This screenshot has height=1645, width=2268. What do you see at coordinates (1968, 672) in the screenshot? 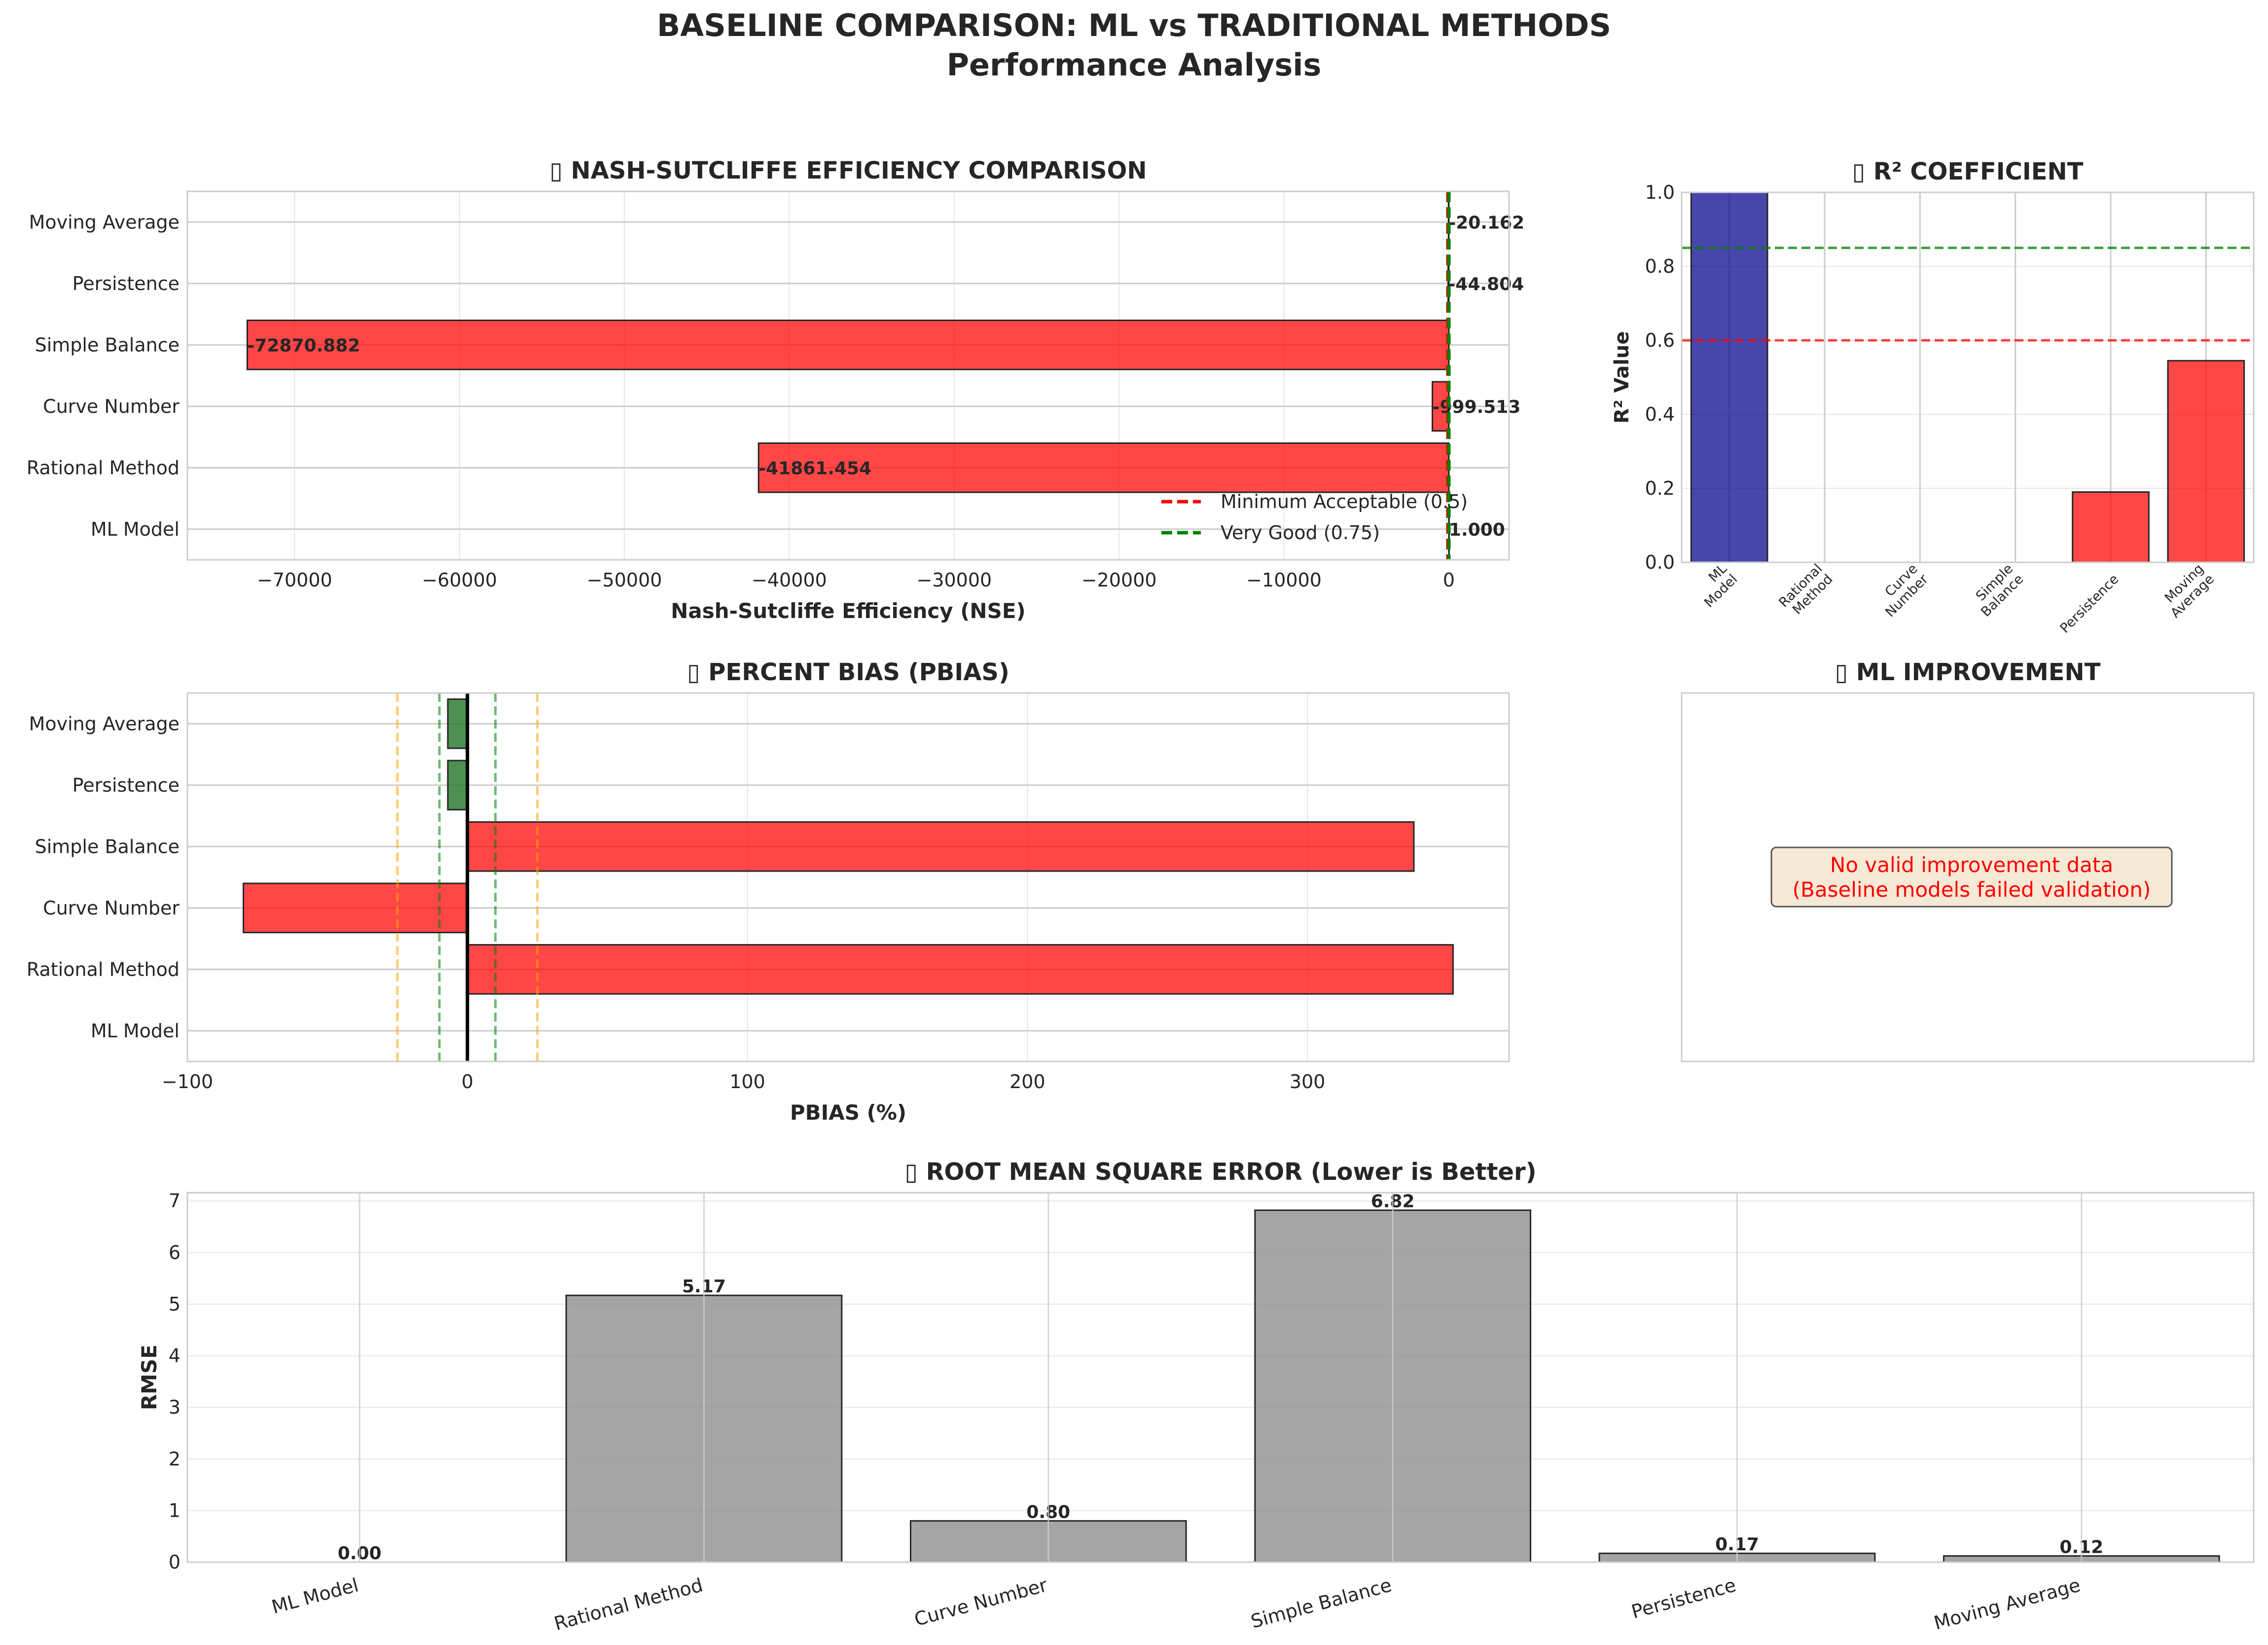
I see `improvement-title: ▯ ML IMPROVEMENT` at bounding box center [1968, 672].